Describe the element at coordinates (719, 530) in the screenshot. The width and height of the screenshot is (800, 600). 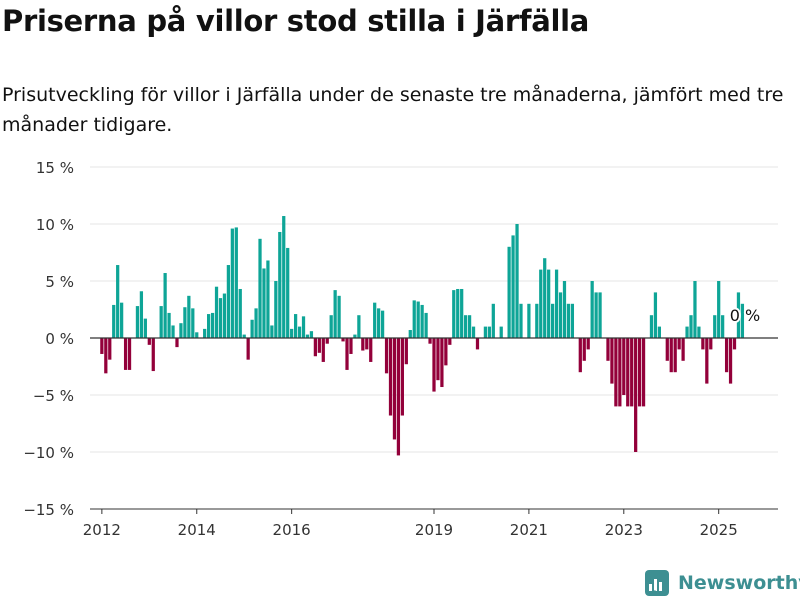
I see `x-tick-label: 2025` at that location.